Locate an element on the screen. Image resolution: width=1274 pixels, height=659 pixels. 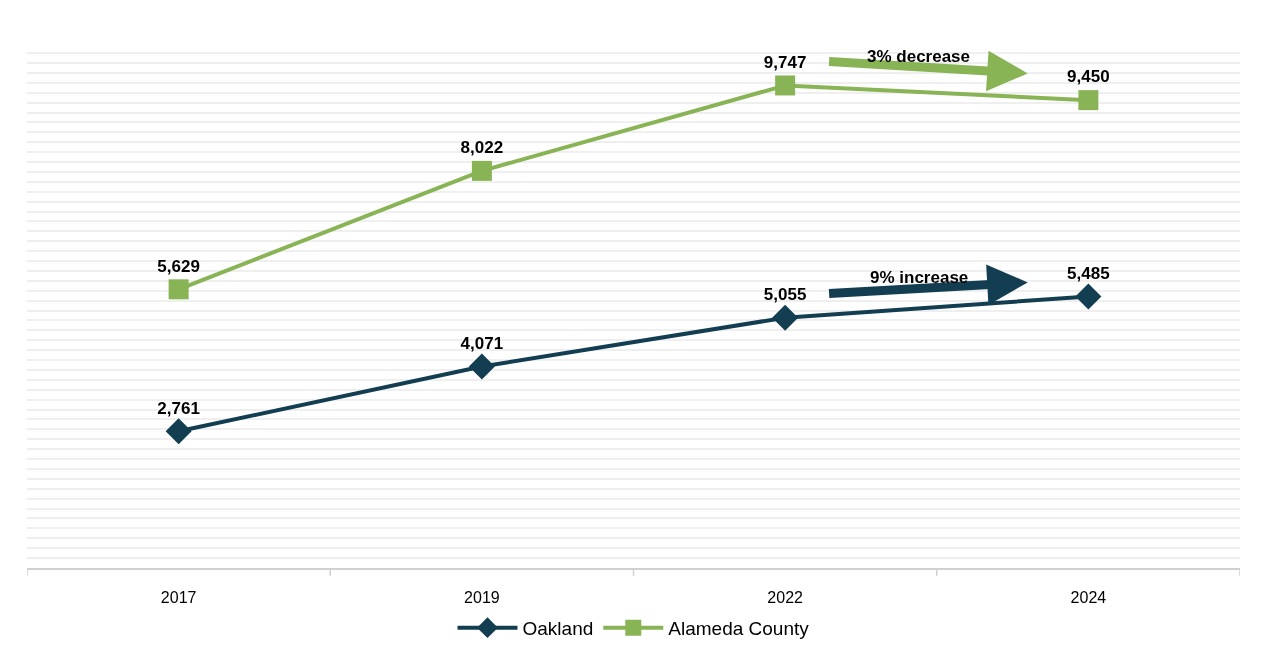
data-label: 9,747 is located at coordinates (785, 62).